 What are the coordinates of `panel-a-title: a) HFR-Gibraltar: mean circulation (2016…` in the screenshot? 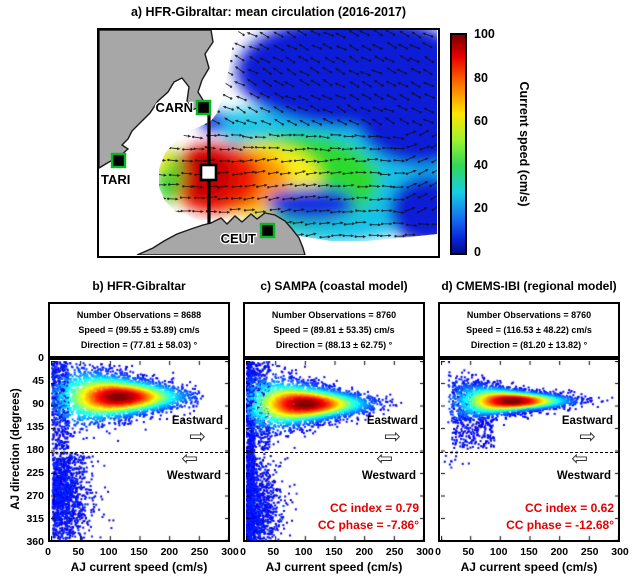 It's located at (268, 12).